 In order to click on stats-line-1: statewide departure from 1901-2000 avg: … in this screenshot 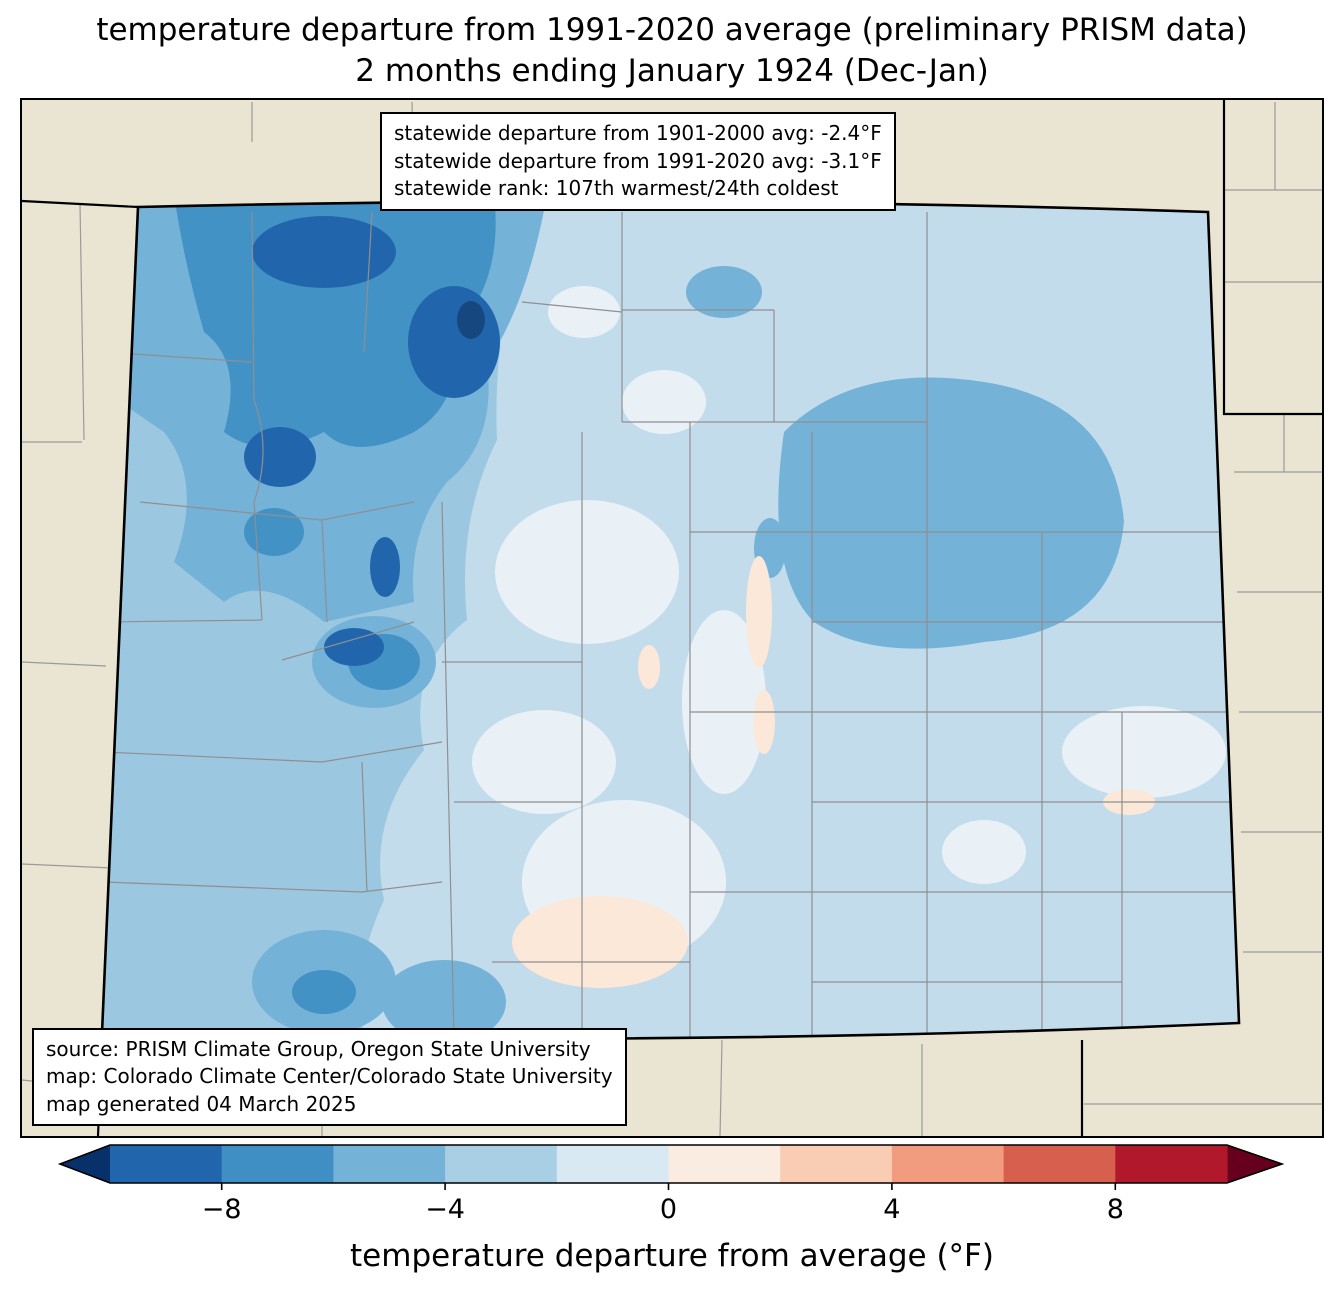, I will do `click(638, 133)`.